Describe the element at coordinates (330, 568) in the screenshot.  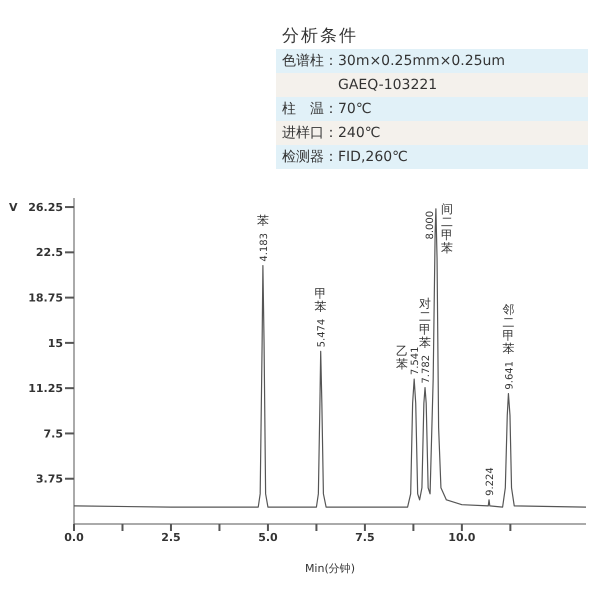
I see `x-axis-title: Min(分钟)` at that location.